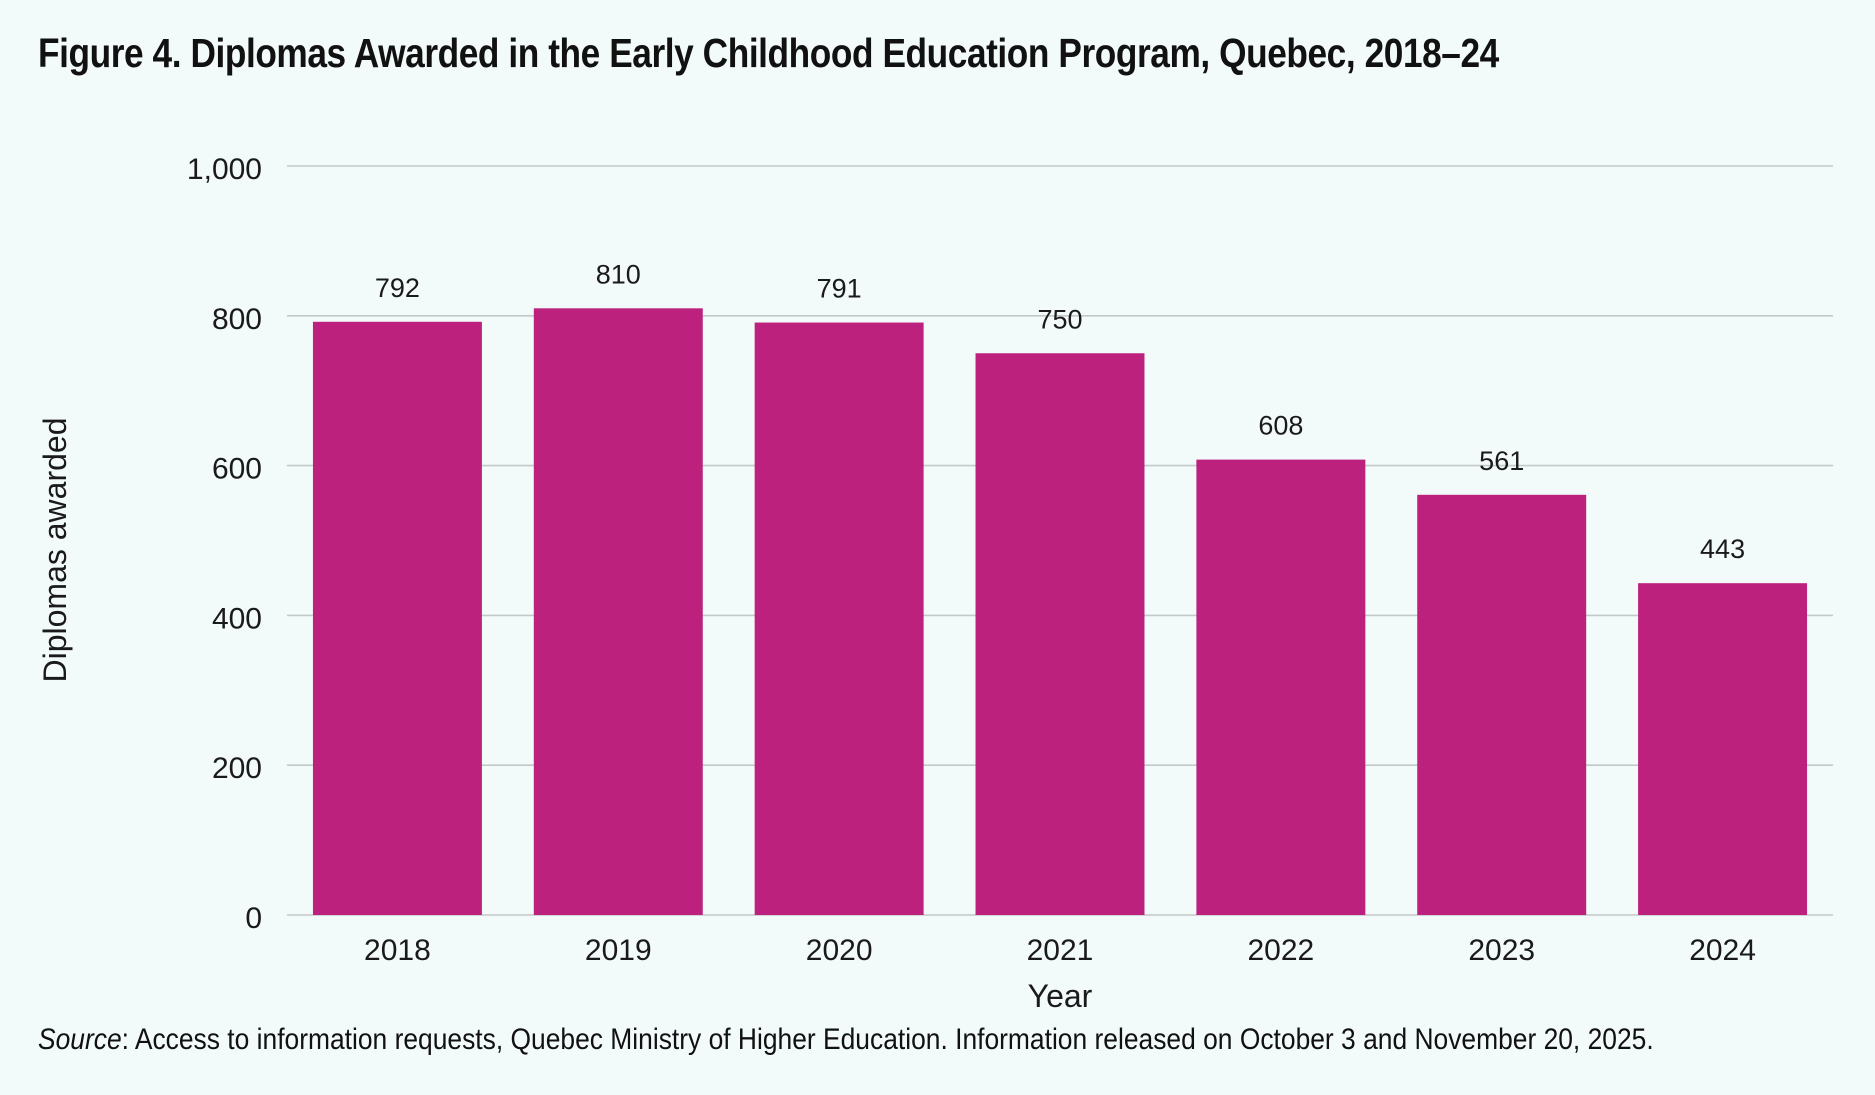  I want to click on data-label: 561, so click(1501, 461).